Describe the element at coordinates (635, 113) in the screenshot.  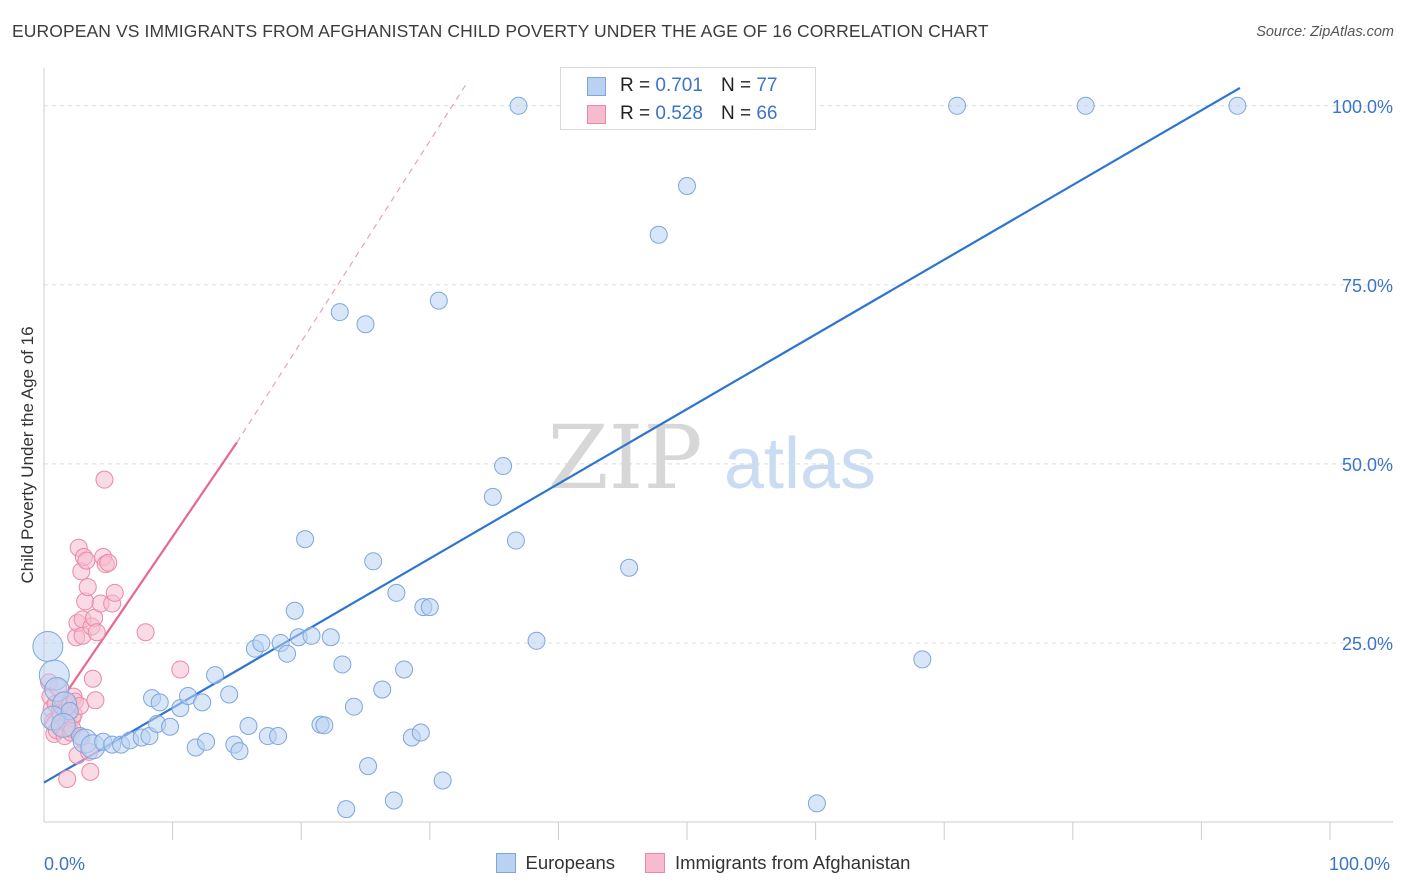
I see `afghanistan-r-label: R =` at that location.